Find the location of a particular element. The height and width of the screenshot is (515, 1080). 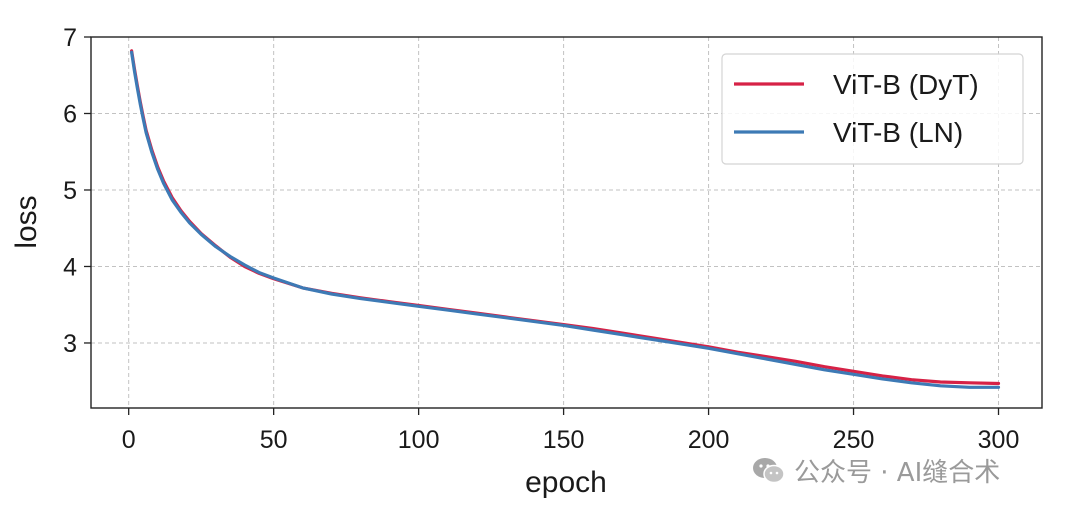

wechat-icon is located at coordinates (769, 470).